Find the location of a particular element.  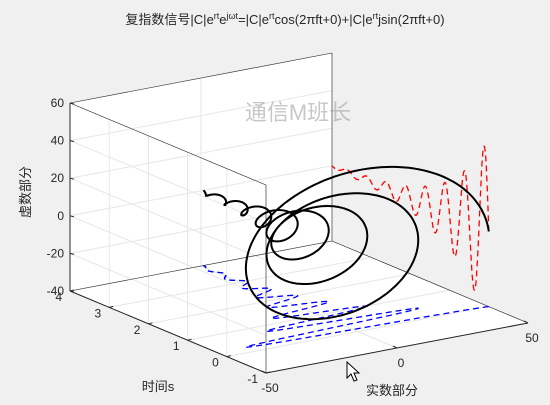

x-tick-label: 50 is located at coordinates (532, 338).